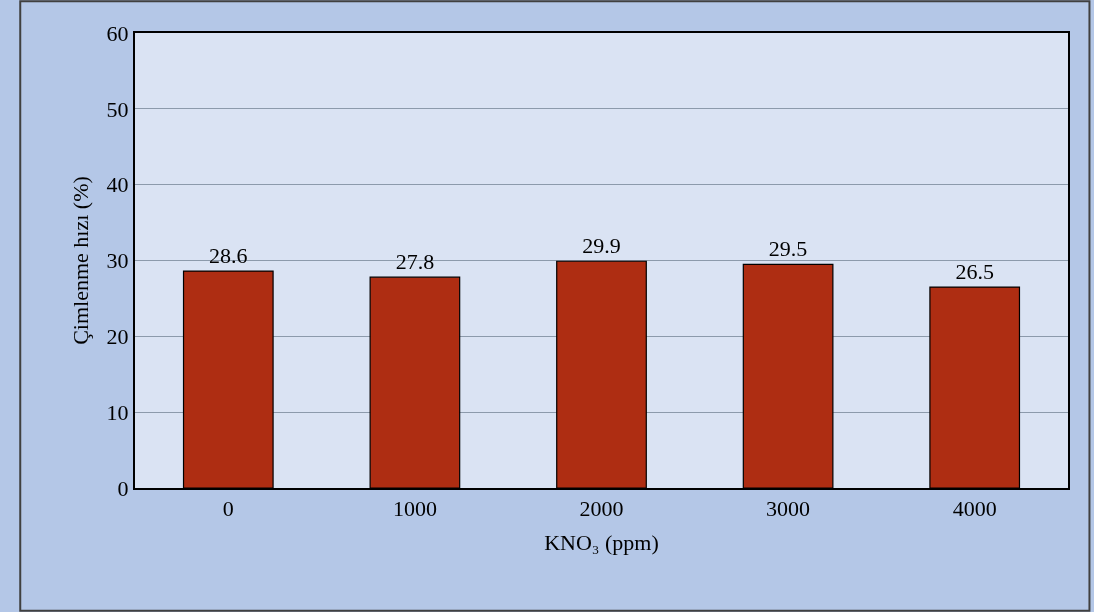 This screenshot has width=1094, height=612. What do you see at coordinates (117, 33) in the screenshot?
I see `y-tick-label: 60` at bounding box center [117, 33].